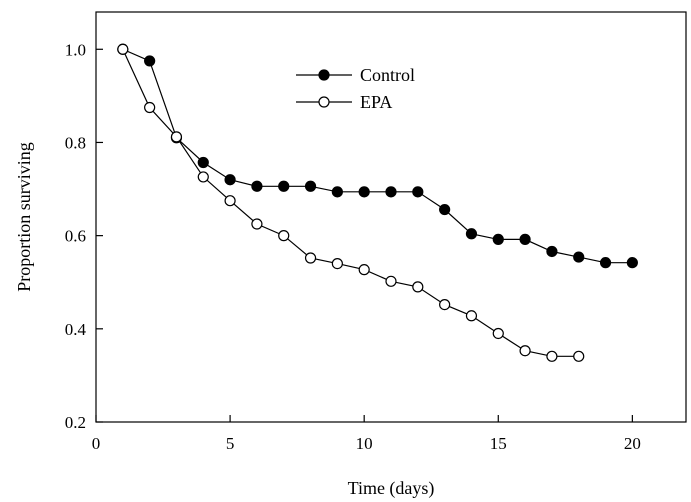  What do you see at coordinates (632, 443) in the screenshot?
I see `x-tick-label: 20` at bounding box center [632, 443].